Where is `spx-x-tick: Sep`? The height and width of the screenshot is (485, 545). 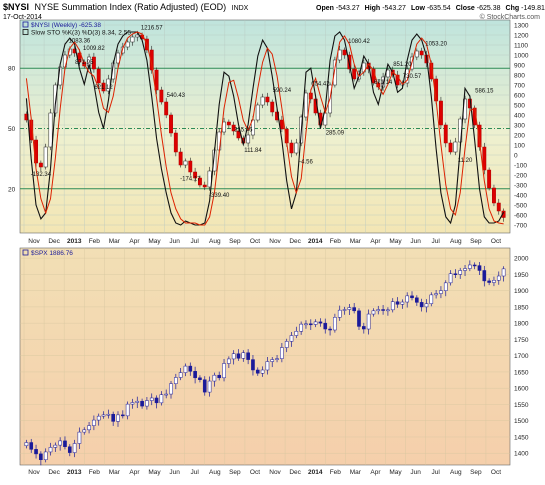 spx-x-tick: Sep is located at coordinates (235, 472).